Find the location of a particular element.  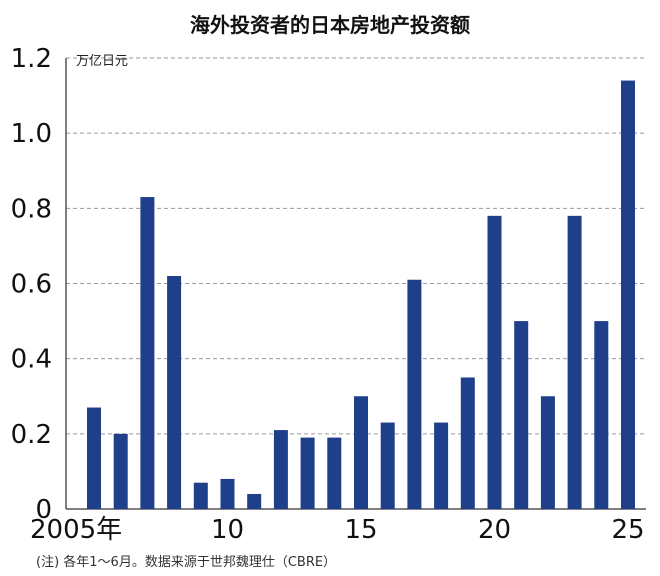

y-tick-label: 0.4 is located at coordinates (31, 360).